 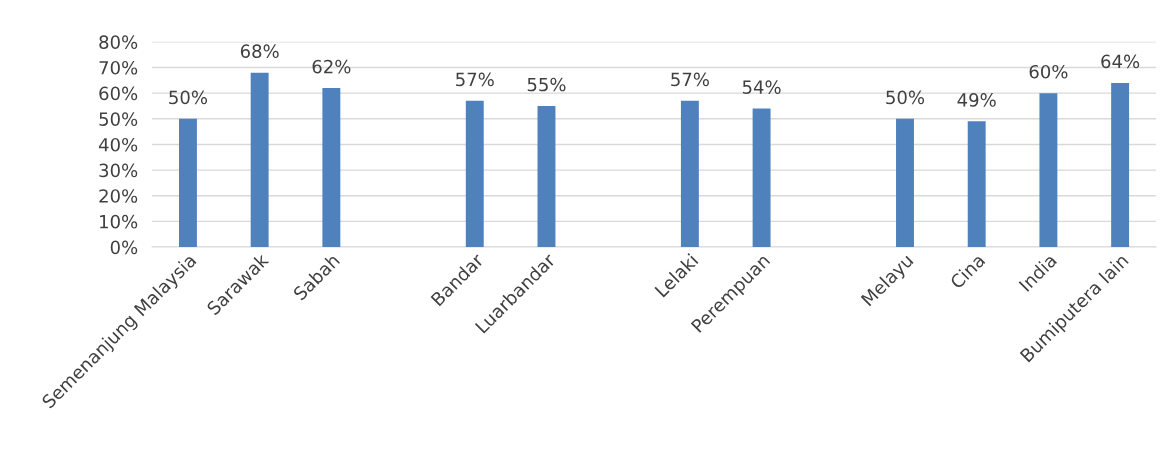 What do you see at coordinates (118, 93) in the screenshot?
I see `y-tick-label: 60%` at bounding box center [118, 93].